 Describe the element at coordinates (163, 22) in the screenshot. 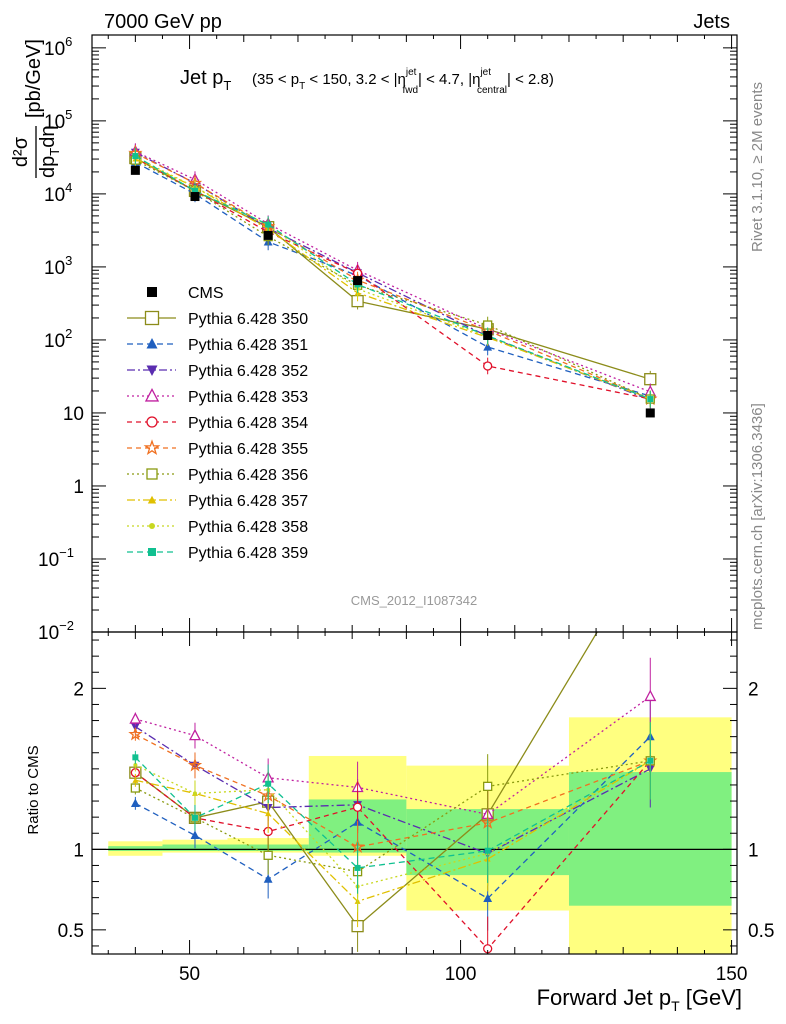

I see `energy-label: 7000 GeV pp` at that location.